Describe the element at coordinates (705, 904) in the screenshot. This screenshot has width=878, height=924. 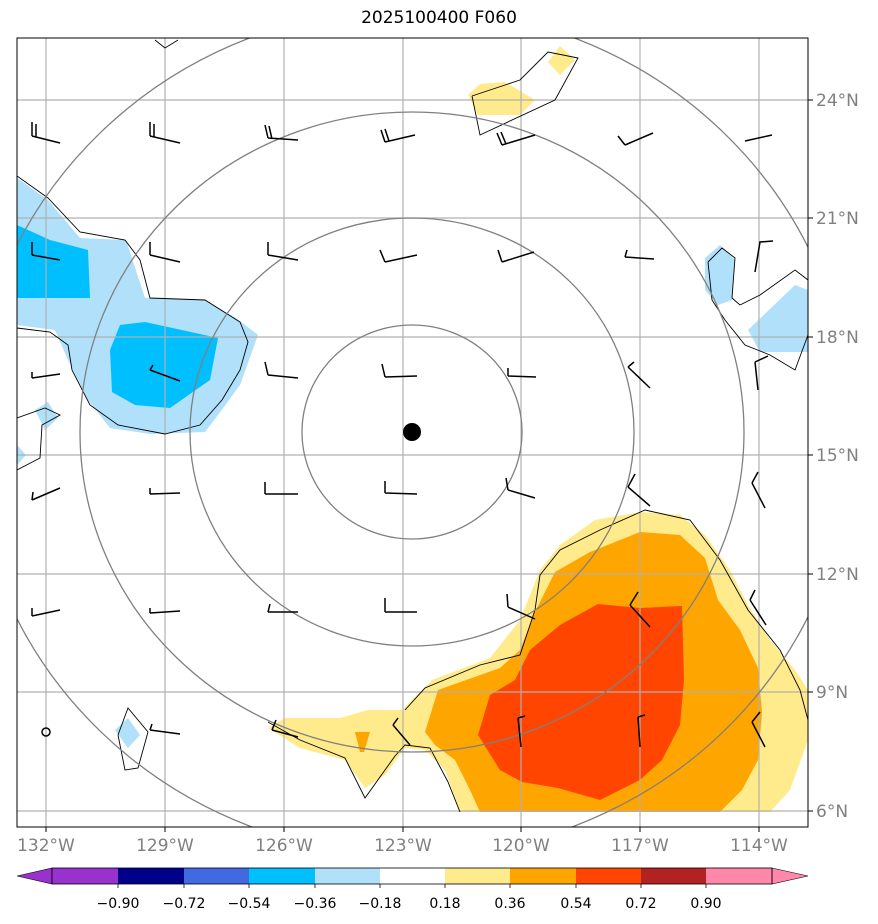
I see `colorbar-label: 0.90` at that location.